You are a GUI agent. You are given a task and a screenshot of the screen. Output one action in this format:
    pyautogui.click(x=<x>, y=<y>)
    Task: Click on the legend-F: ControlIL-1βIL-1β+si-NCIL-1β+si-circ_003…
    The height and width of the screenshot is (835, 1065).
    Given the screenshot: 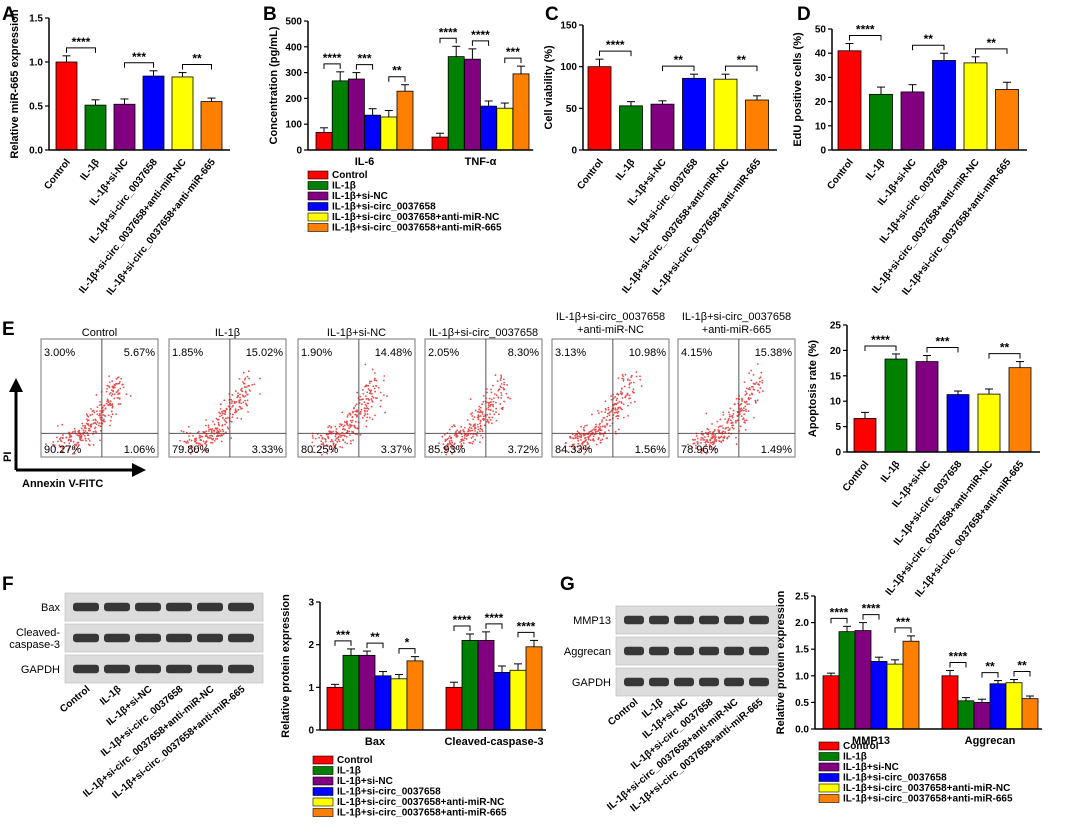 What is the action you would take?
    pyautogui.click(x=409, y=787)
    